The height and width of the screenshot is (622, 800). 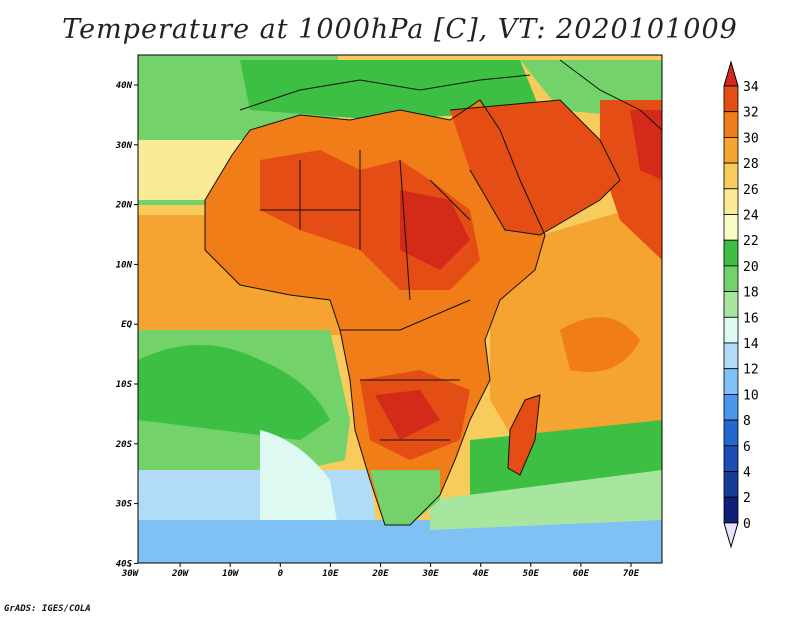 I want to click on lon-label: 50E, so click(x=531, y=574).